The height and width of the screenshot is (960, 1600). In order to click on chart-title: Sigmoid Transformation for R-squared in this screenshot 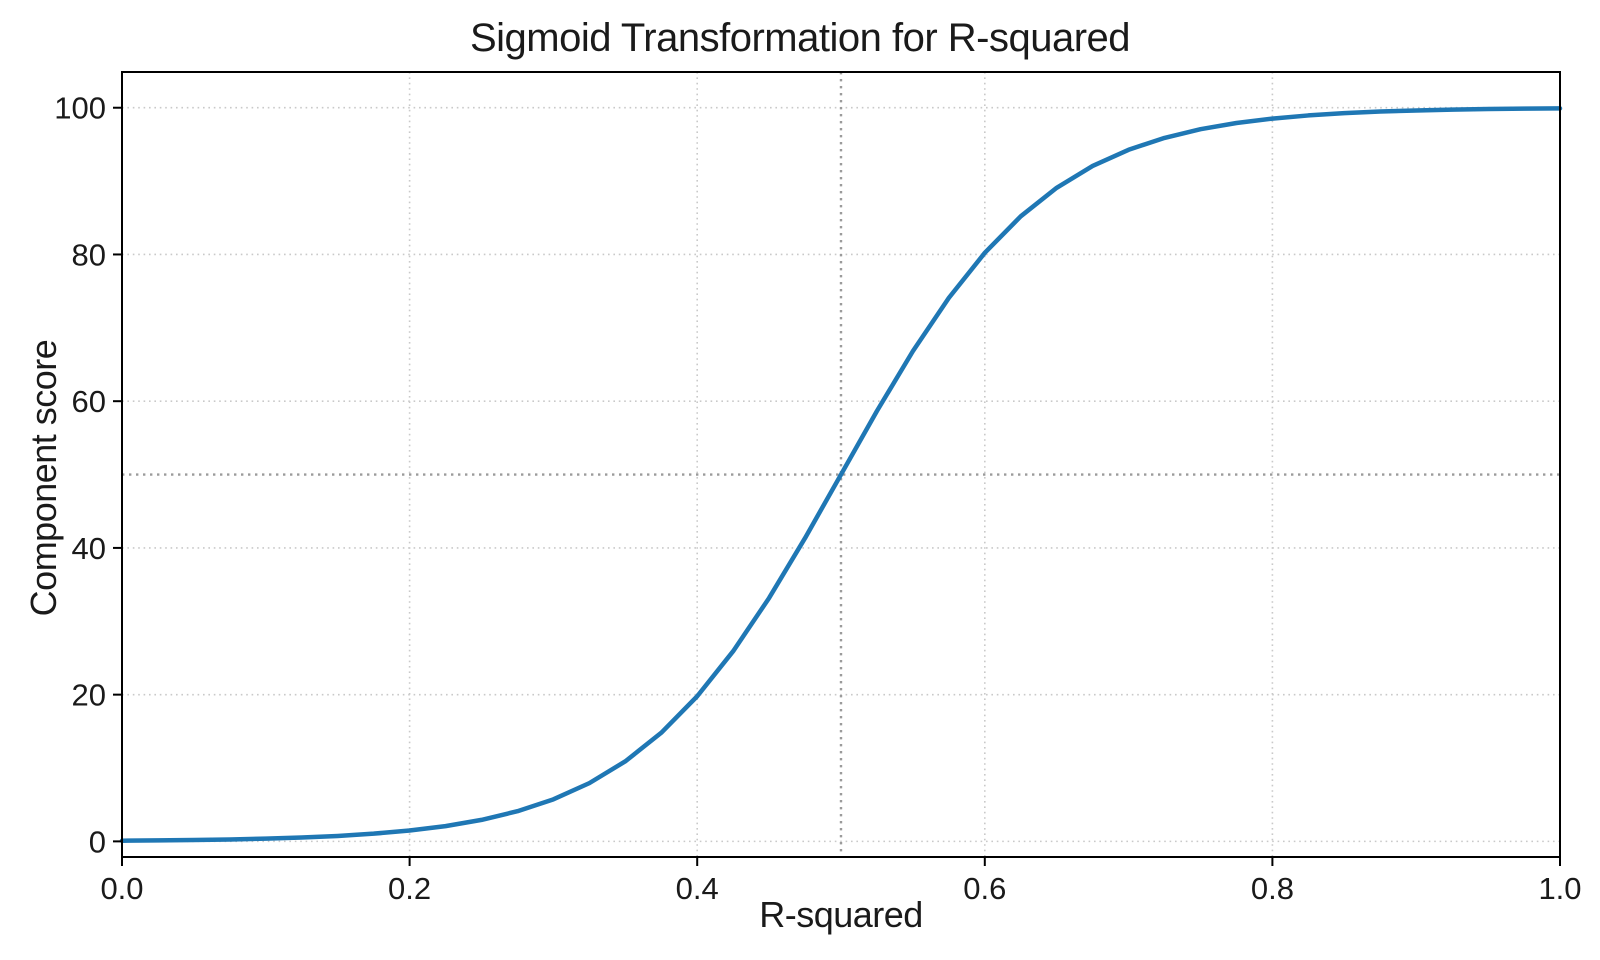, I will do `click(800, 38)`.